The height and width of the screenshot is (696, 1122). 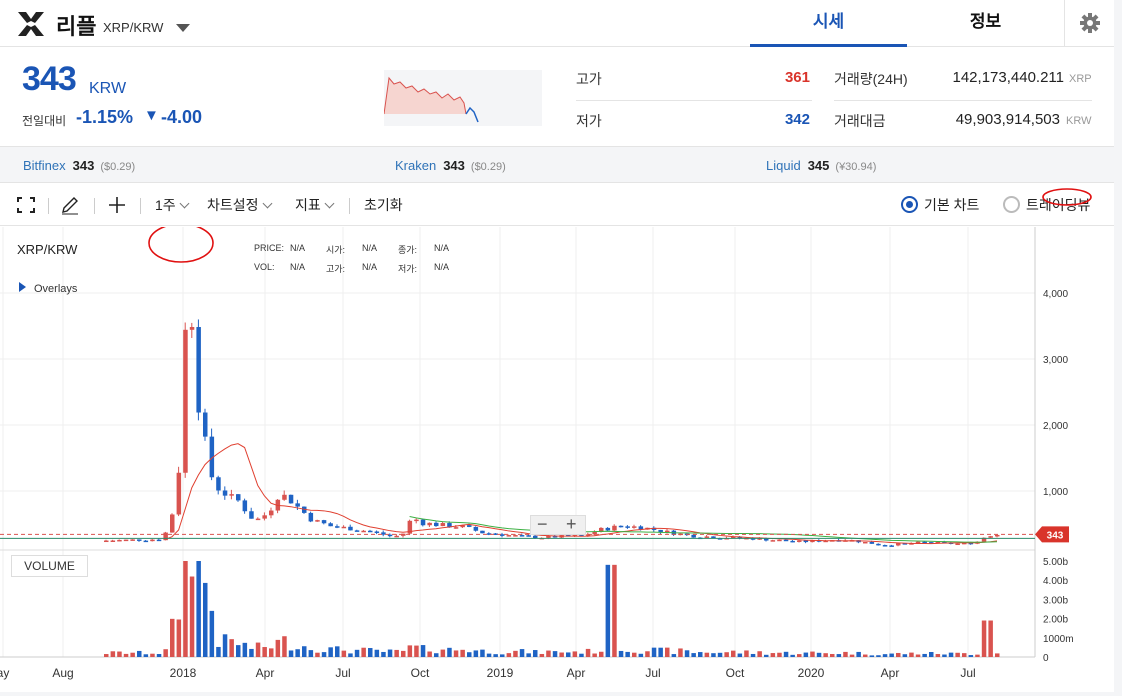 I want to click on chart-symbol: XRP/KRW, so click(x=47, y=249).